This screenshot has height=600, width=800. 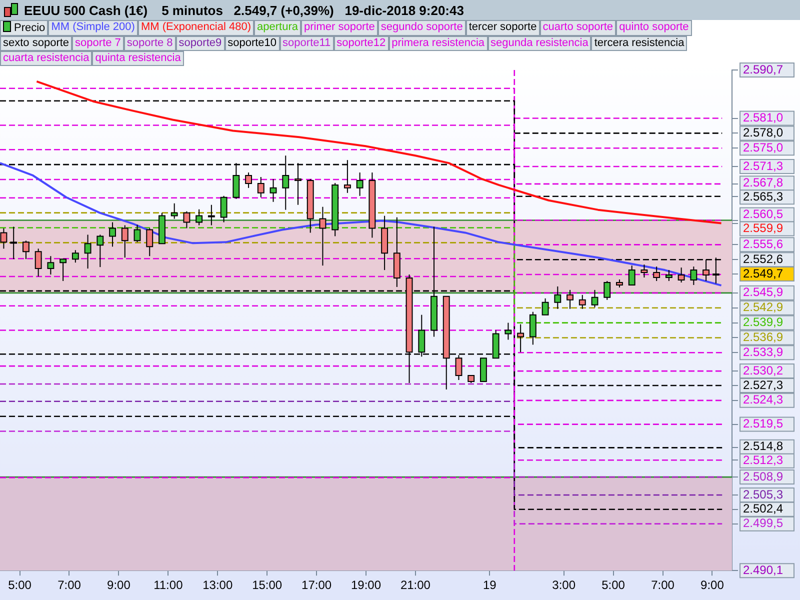 What do you see at coordinates (763, 117) in the screenshot?
I see `y-tick-label: 2.581,0` at bounding box center [763, 117].